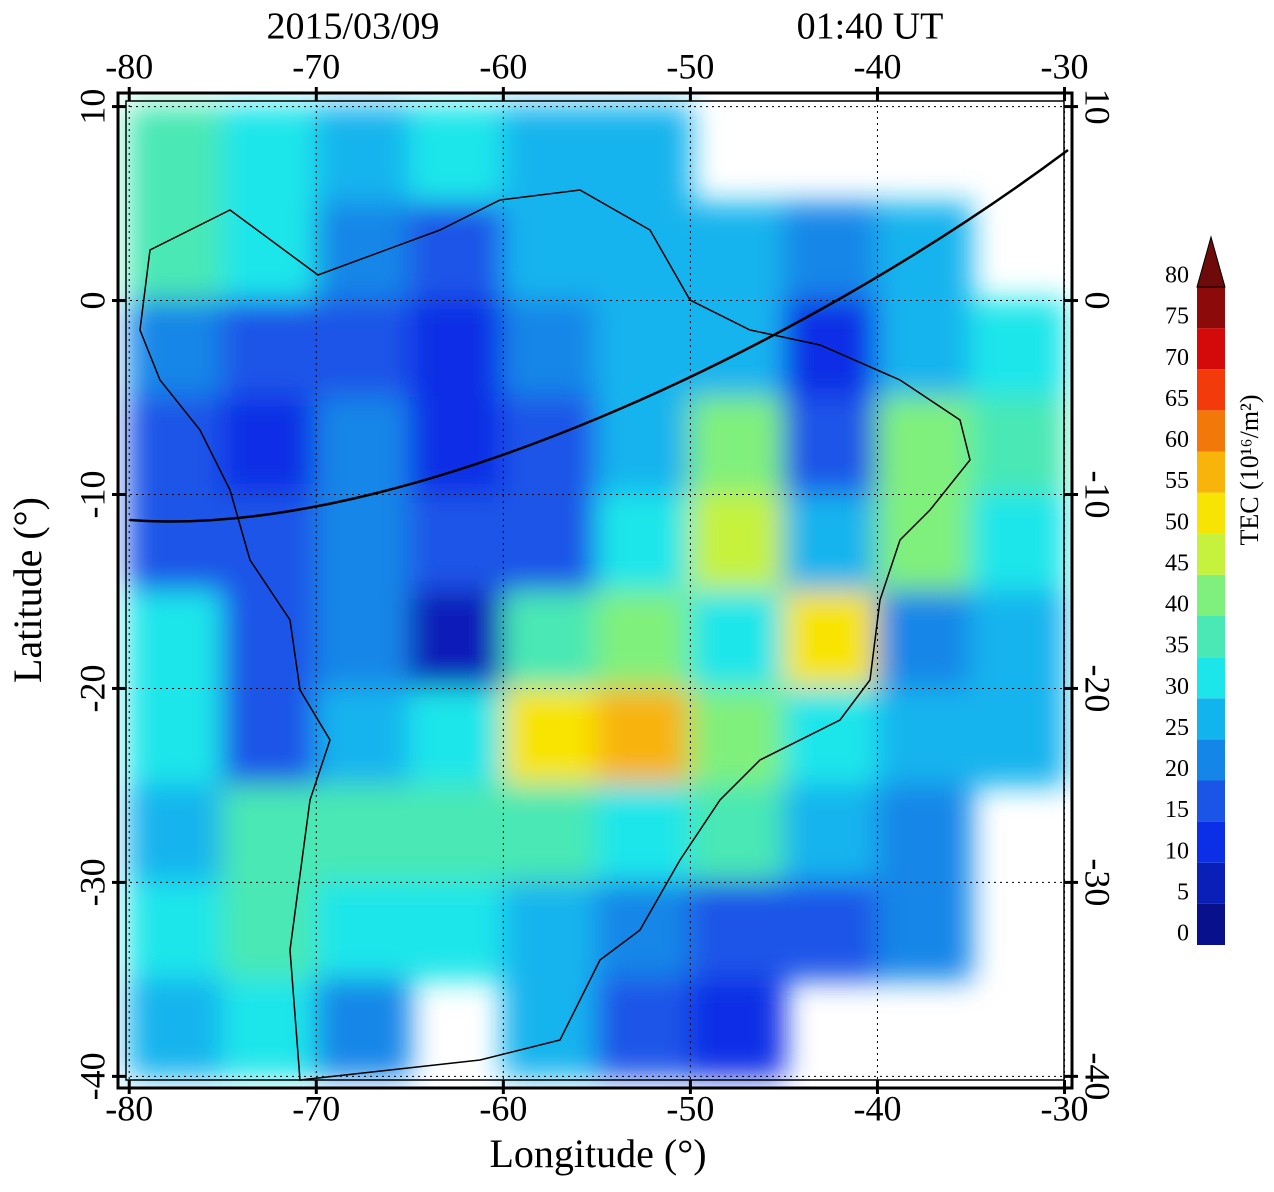  Describe the element at coordinates (1177, 810) in the screenshot. I see `colorbar-tick-label: 15` at that location.